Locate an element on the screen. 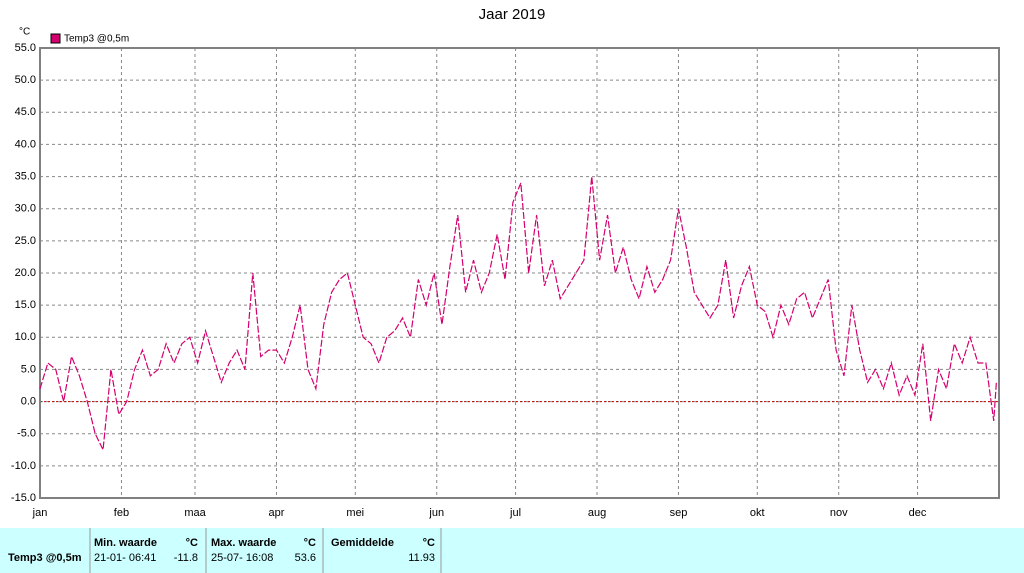  table-cell: 25-07- 16:08 is located at coordinates (242, 558).